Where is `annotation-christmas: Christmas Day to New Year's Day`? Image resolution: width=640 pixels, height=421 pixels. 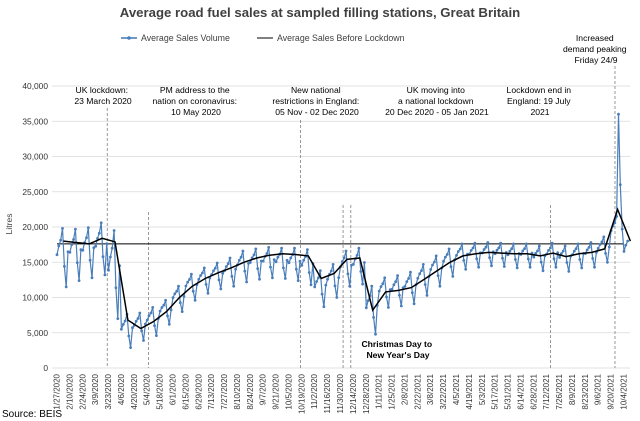
annotation-christmas: Christmas Day to New Year's Day is located at coordinates (397, 349).